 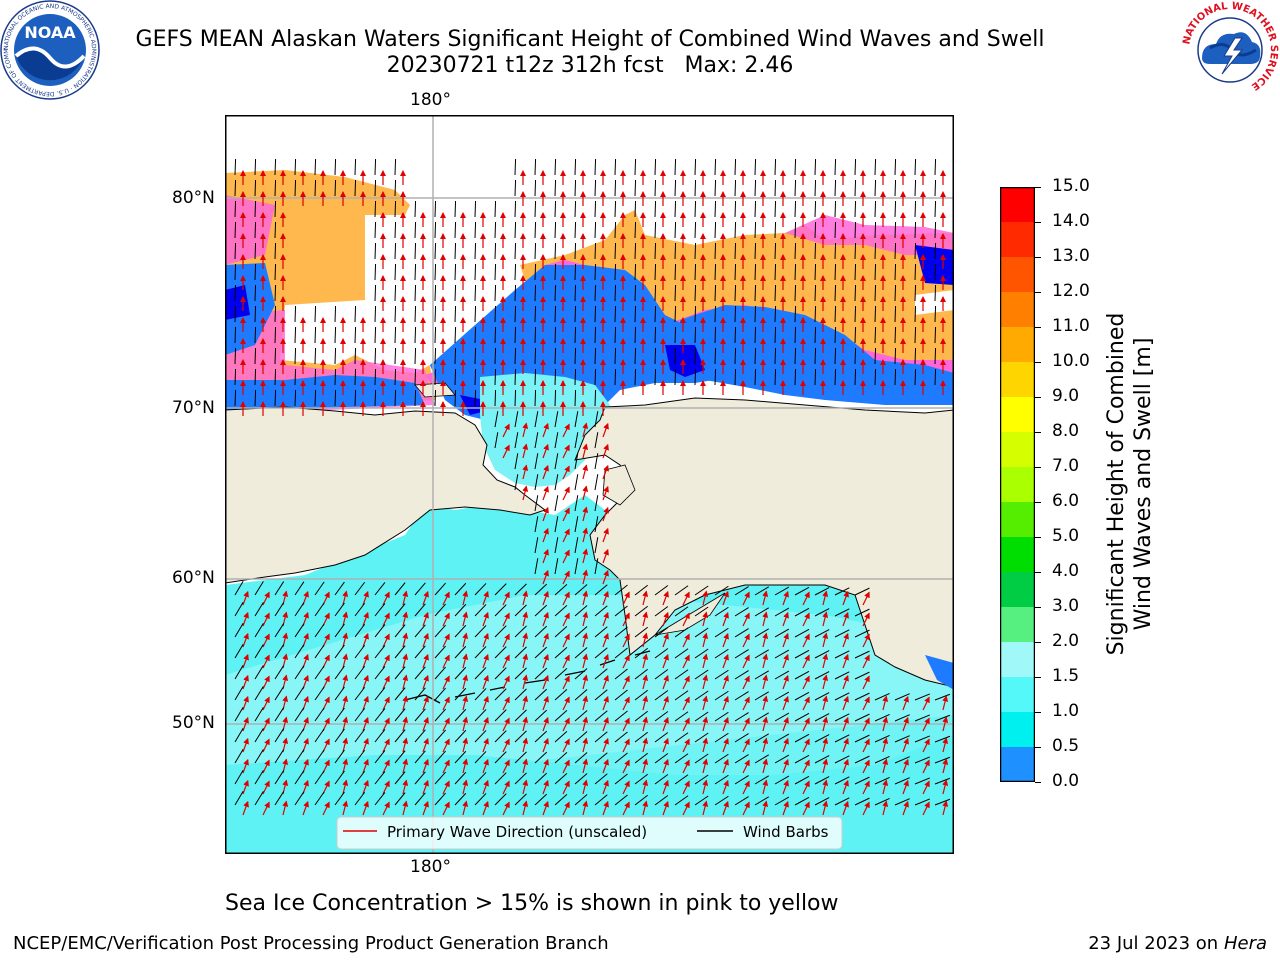 What do you see at coordinates (1066, 606) in the screenshot?
I see `colorbar-tick-label: 3.0` at bounding box center [1066, 606].